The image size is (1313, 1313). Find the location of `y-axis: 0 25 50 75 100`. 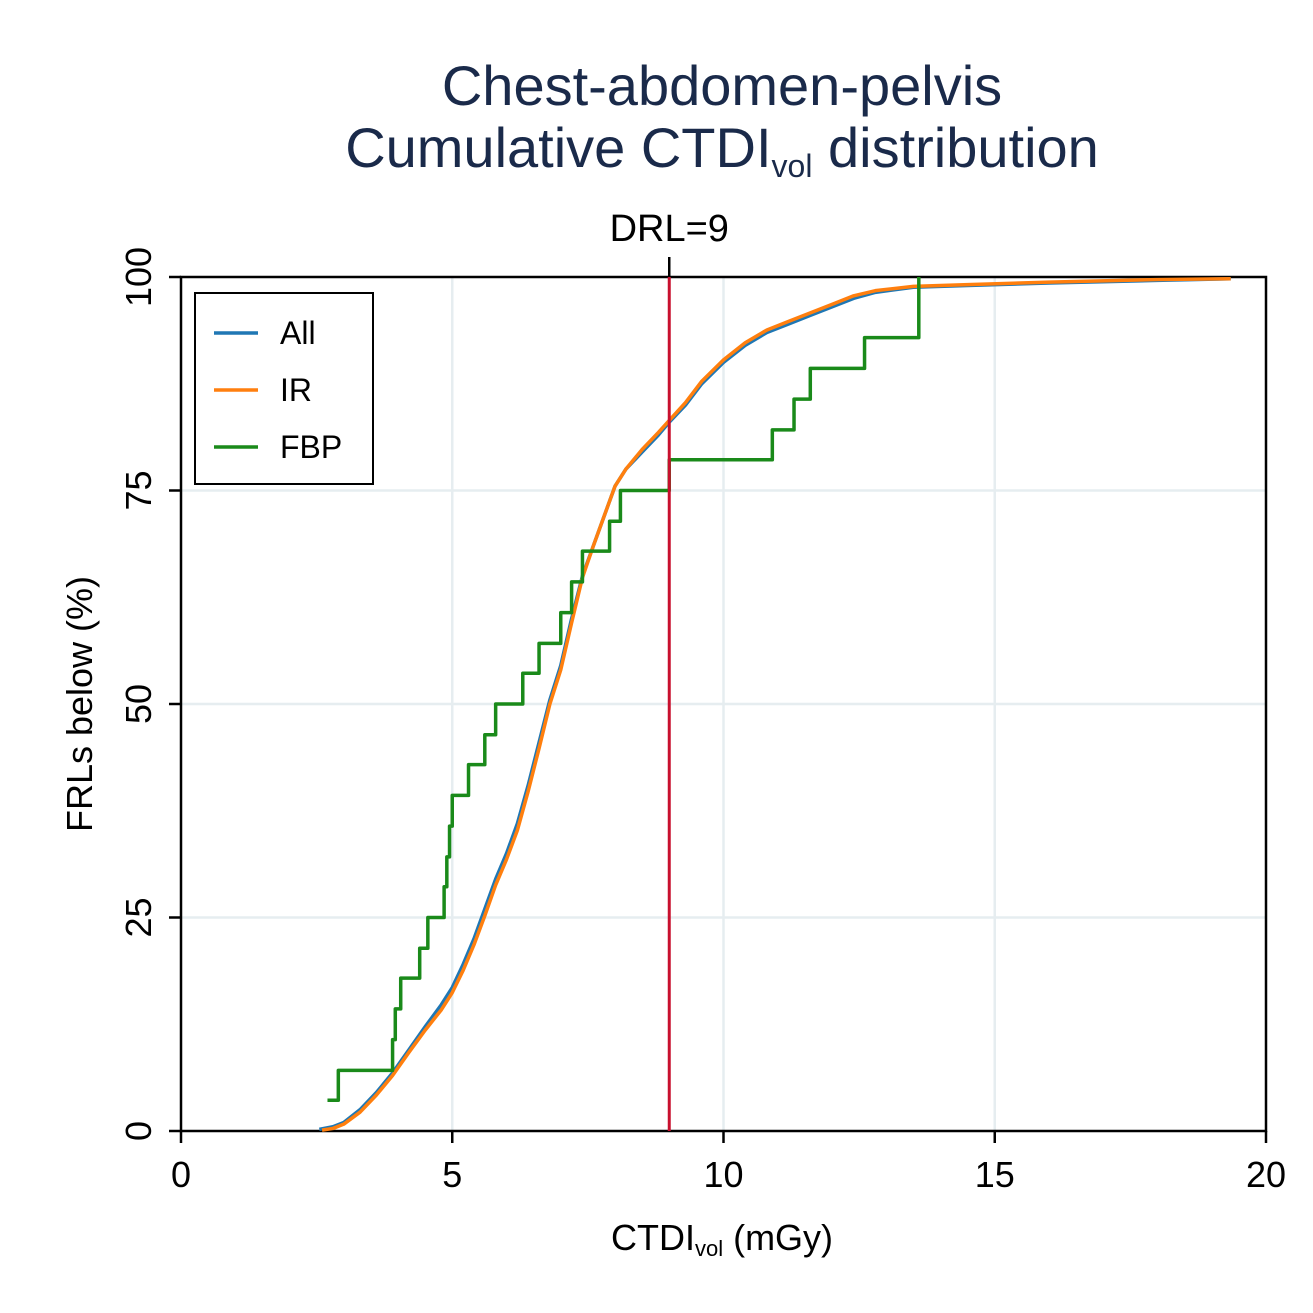

y-axis: 0 25 50 75 100 is located at coordinates (149, 694).